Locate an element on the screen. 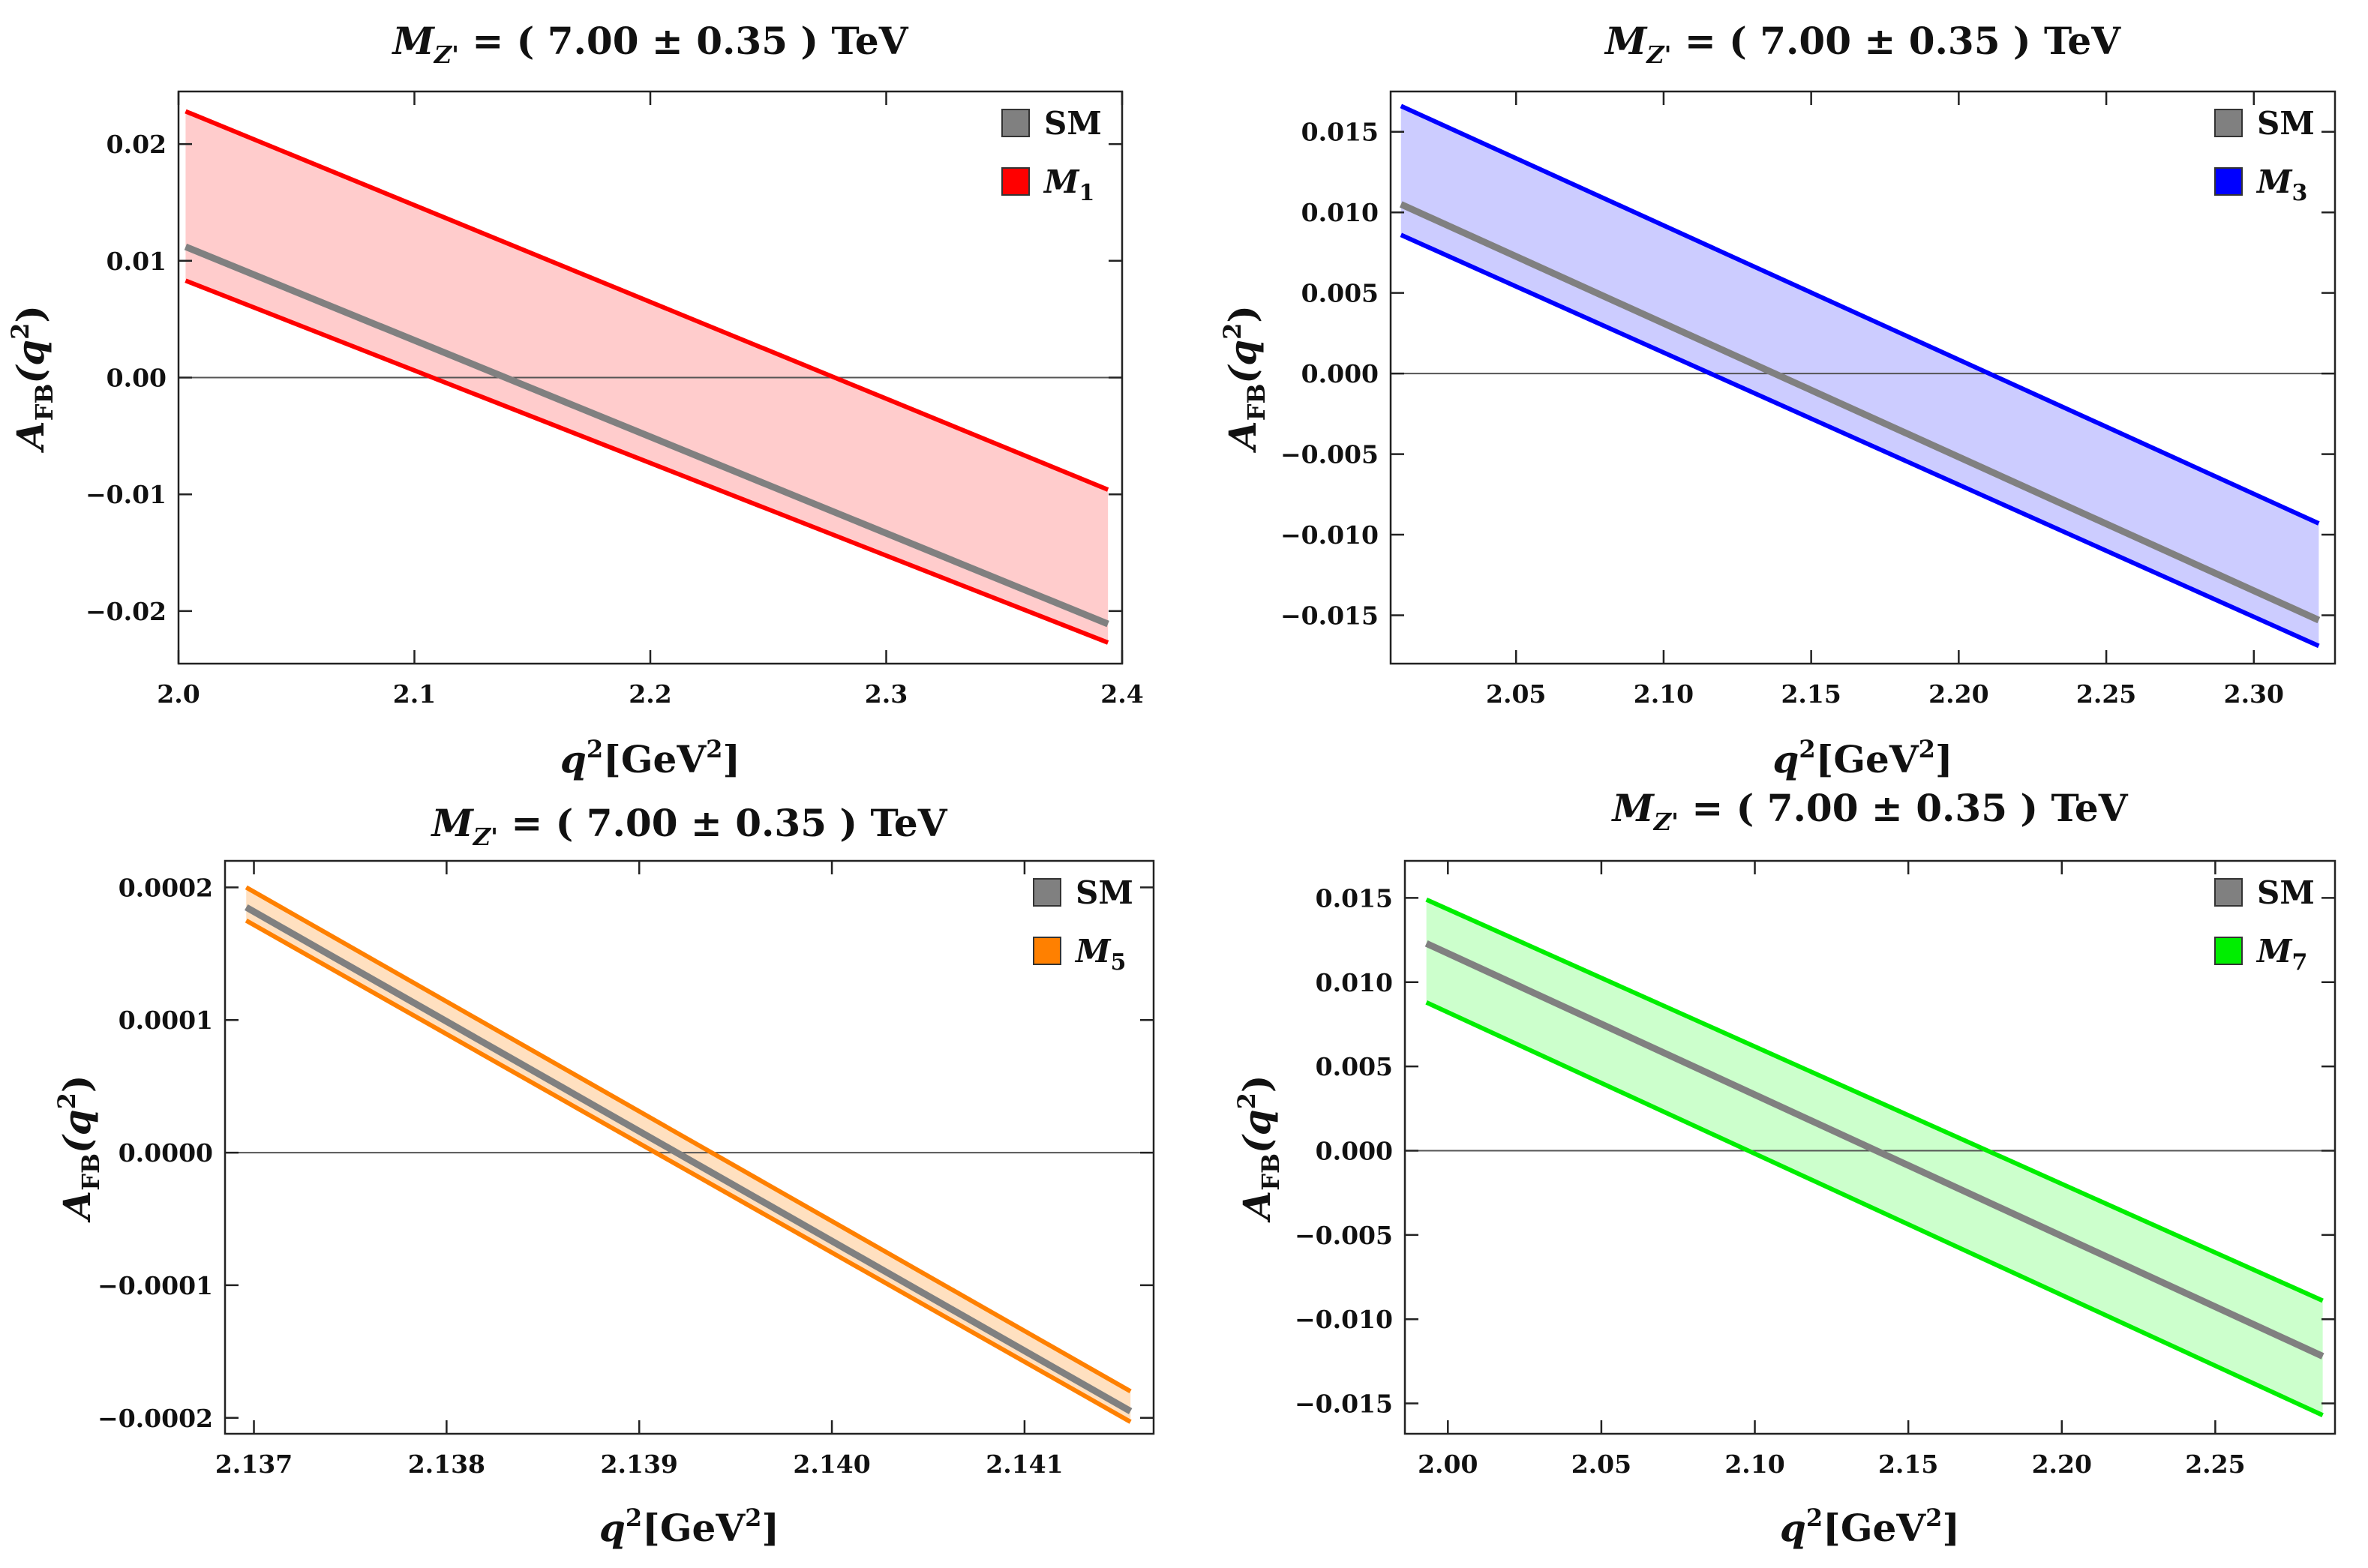  legend-label-model: M5 is located at coordinates (1100, 955).